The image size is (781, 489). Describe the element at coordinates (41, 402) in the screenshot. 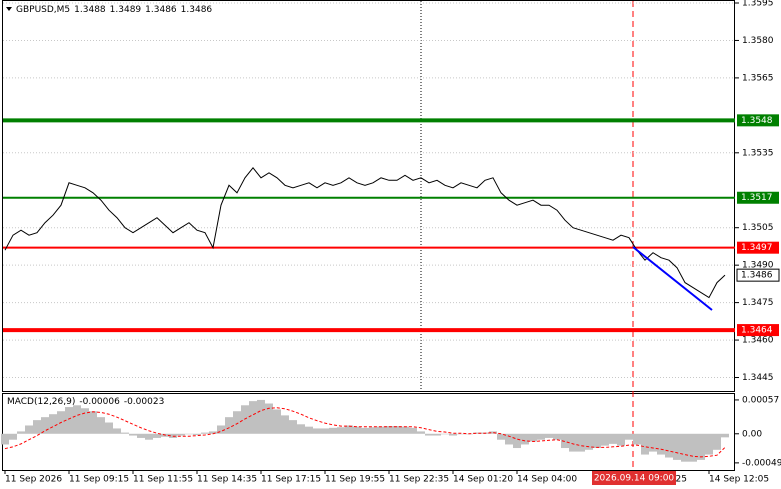

I see `macd-title: MACD(12,26,9)` at that location.